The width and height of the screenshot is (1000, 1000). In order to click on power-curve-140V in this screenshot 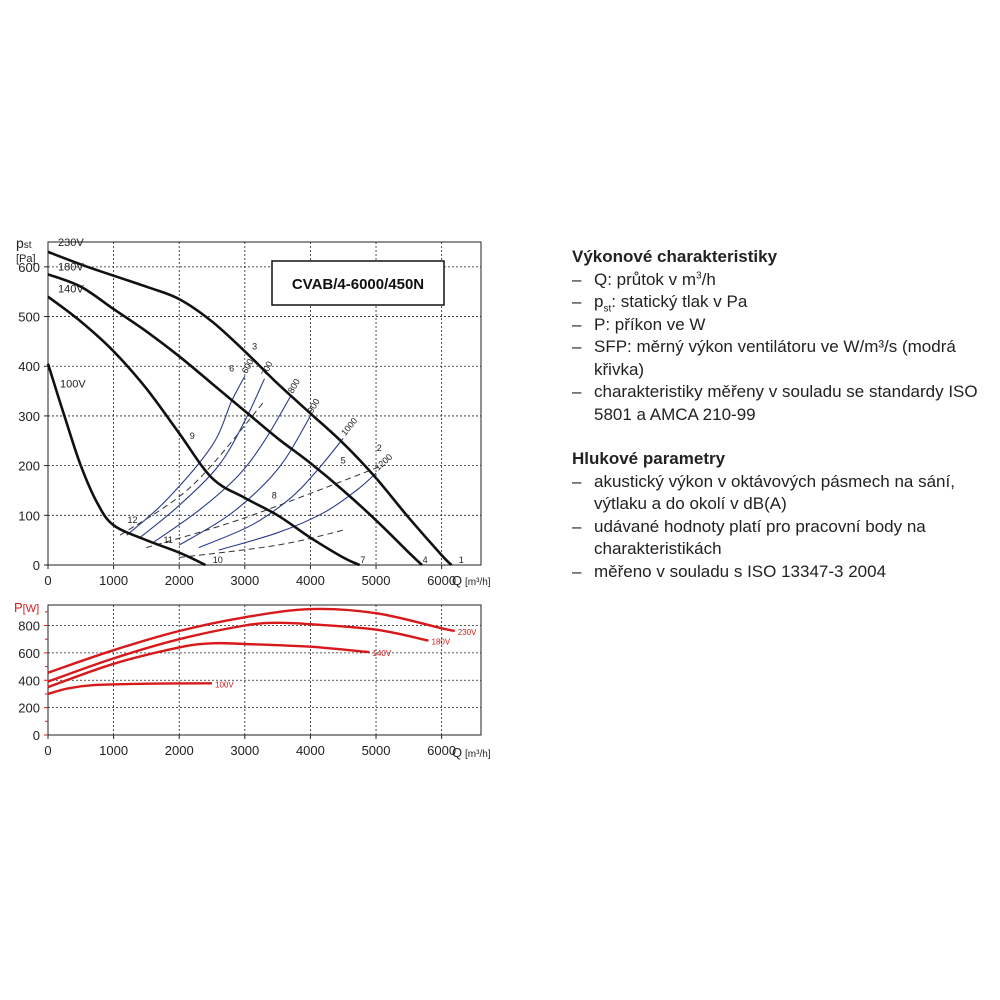, I will do `click(208, 665)`.